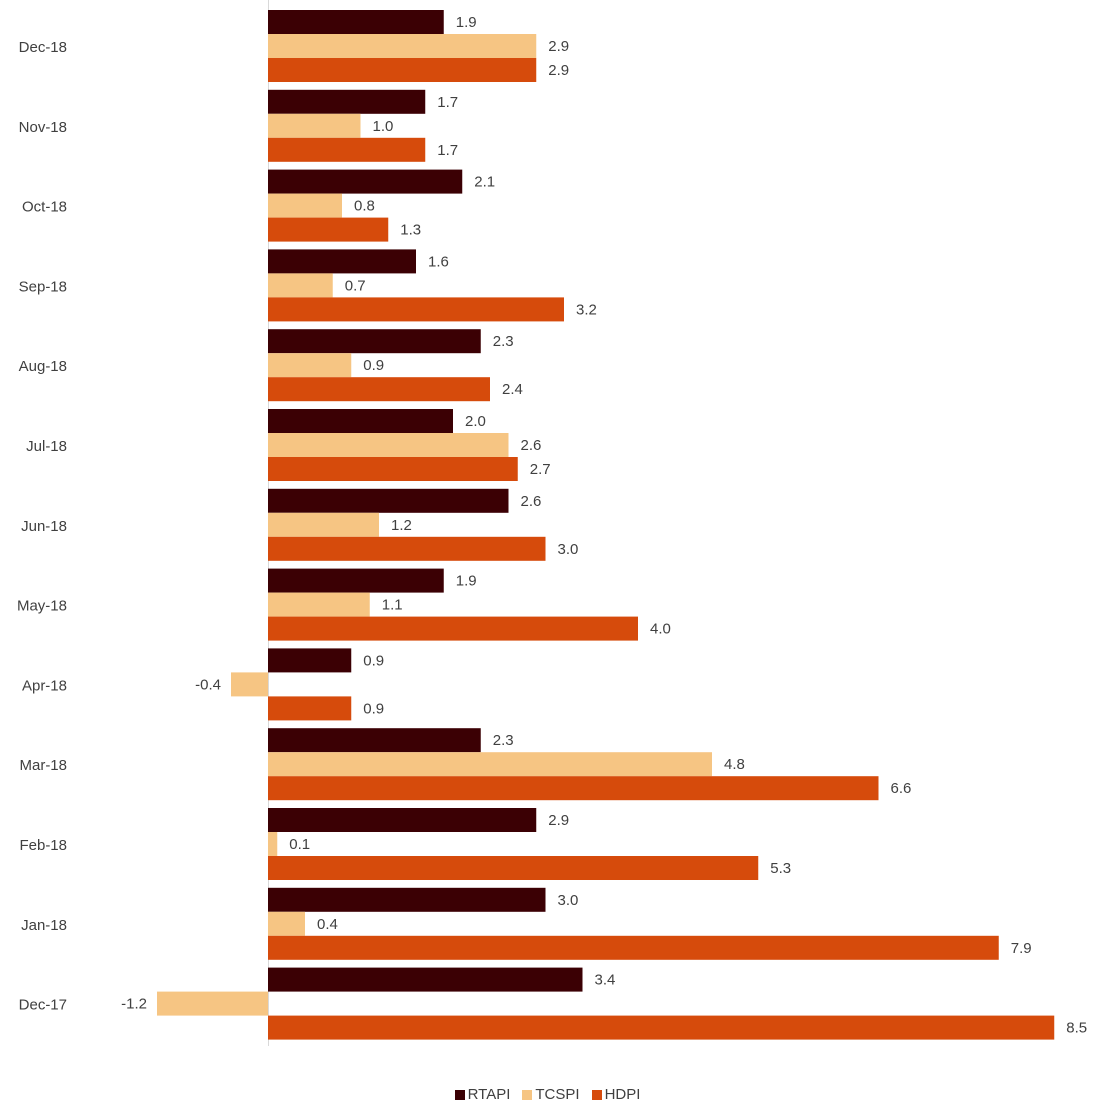 This screenshot has width=1095, height=1106. What do you see at coordinates (43, 127) in the screenshot?
I see `category-label: Nov-18` at bounding box center [43, 127].